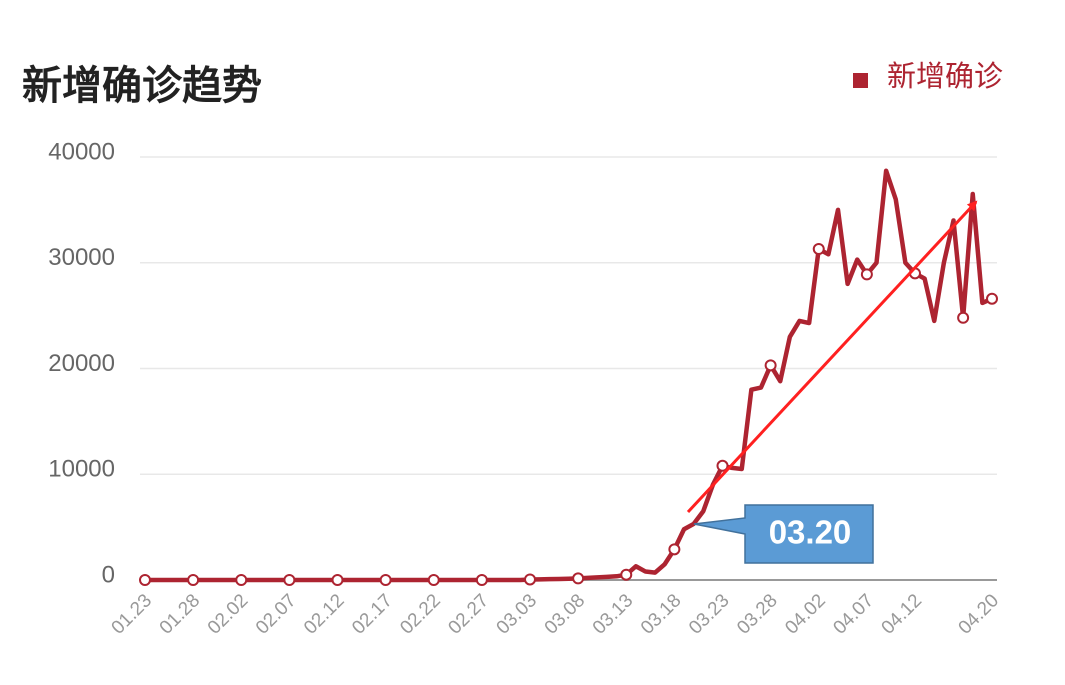  What do you see at coordinates (613, 614) in the screenshot?
I see `x-tick-label: 03.13` at bounding box center [613, 614].